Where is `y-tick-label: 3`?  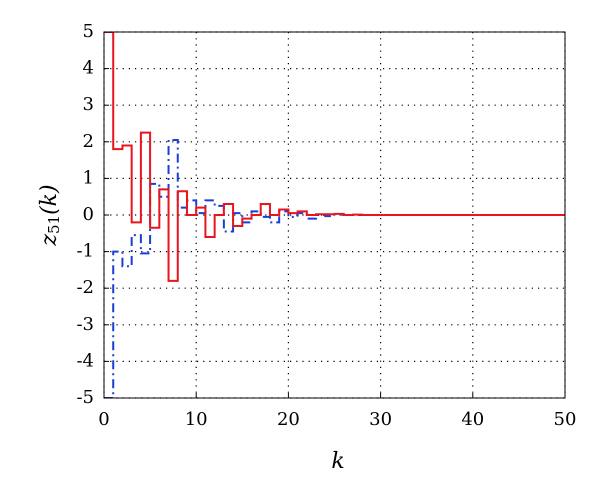 y-tick-label: 3 is located at coordinates (88, 104).